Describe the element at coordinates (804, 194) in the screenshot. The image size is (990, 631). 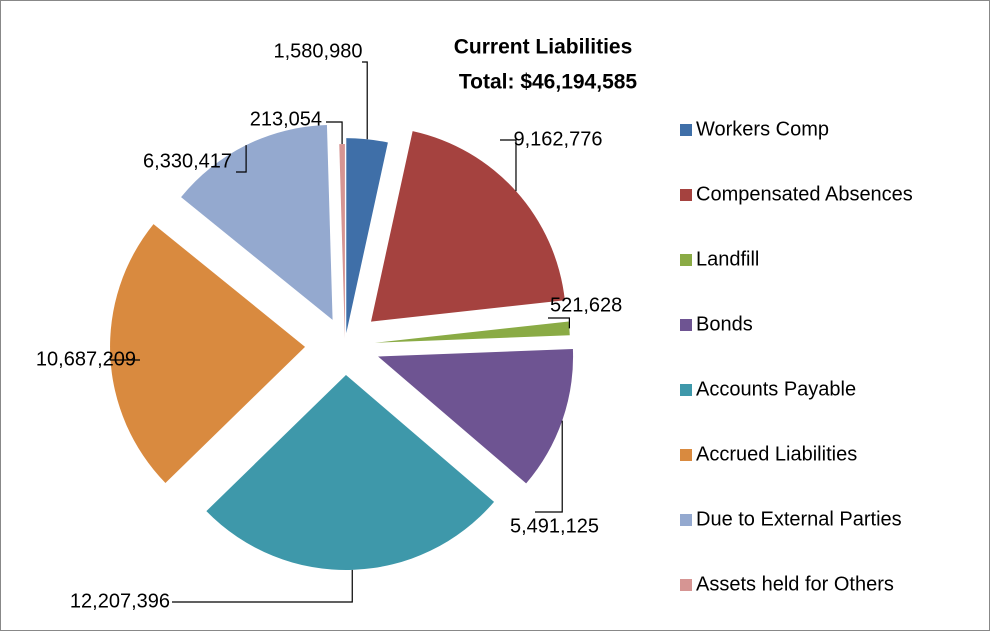
I see `legend-label: Compensated Absences` at that location.